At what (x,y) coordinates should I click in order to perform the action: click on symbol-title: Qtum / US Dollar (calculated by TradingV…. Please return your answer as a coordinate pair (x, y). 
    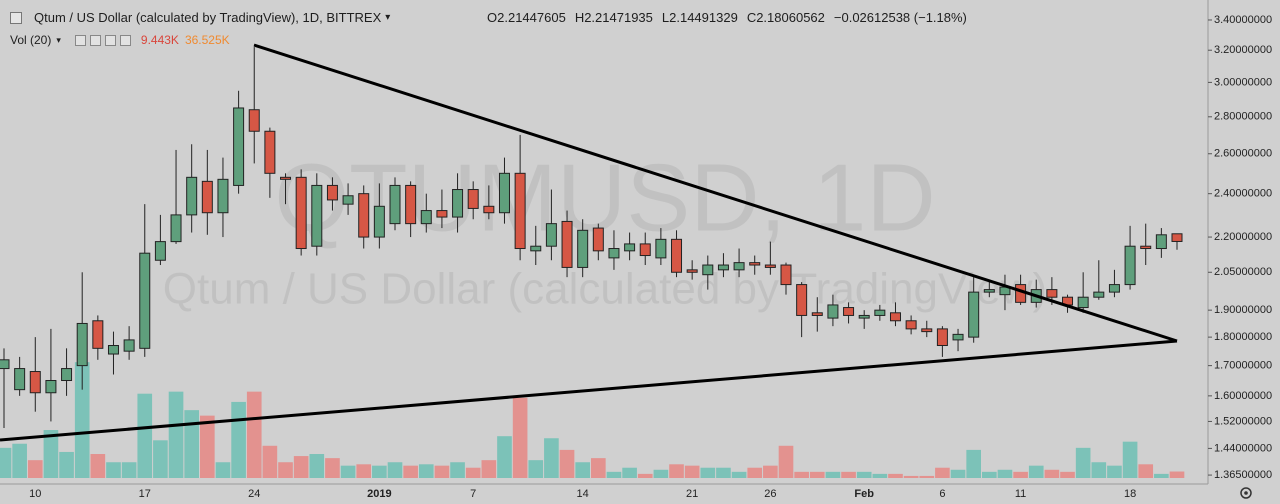
    Looking at the image, I should click on (208, 17).